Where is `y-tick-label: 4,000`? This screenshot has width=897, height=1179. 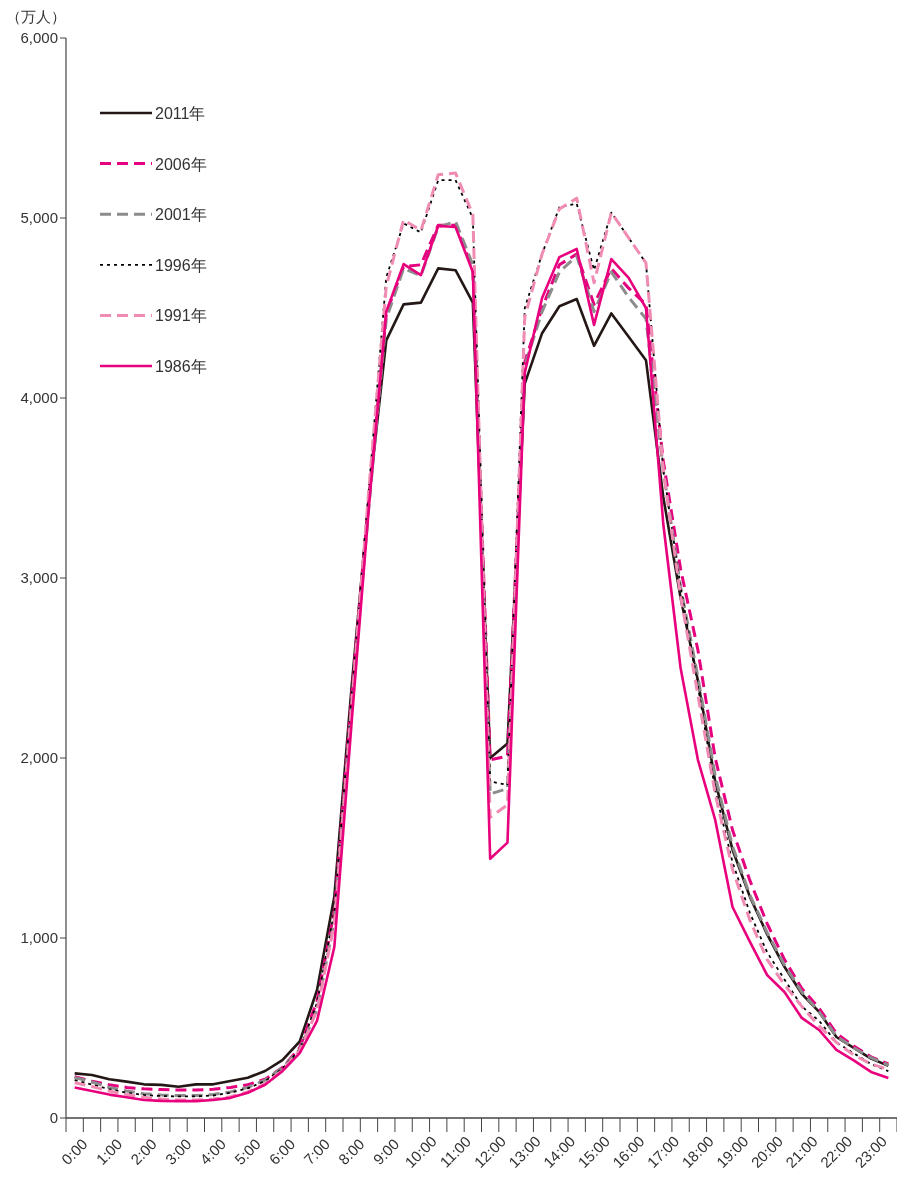 y-tick-label: 4,000 is located at coordinates (39, 397).